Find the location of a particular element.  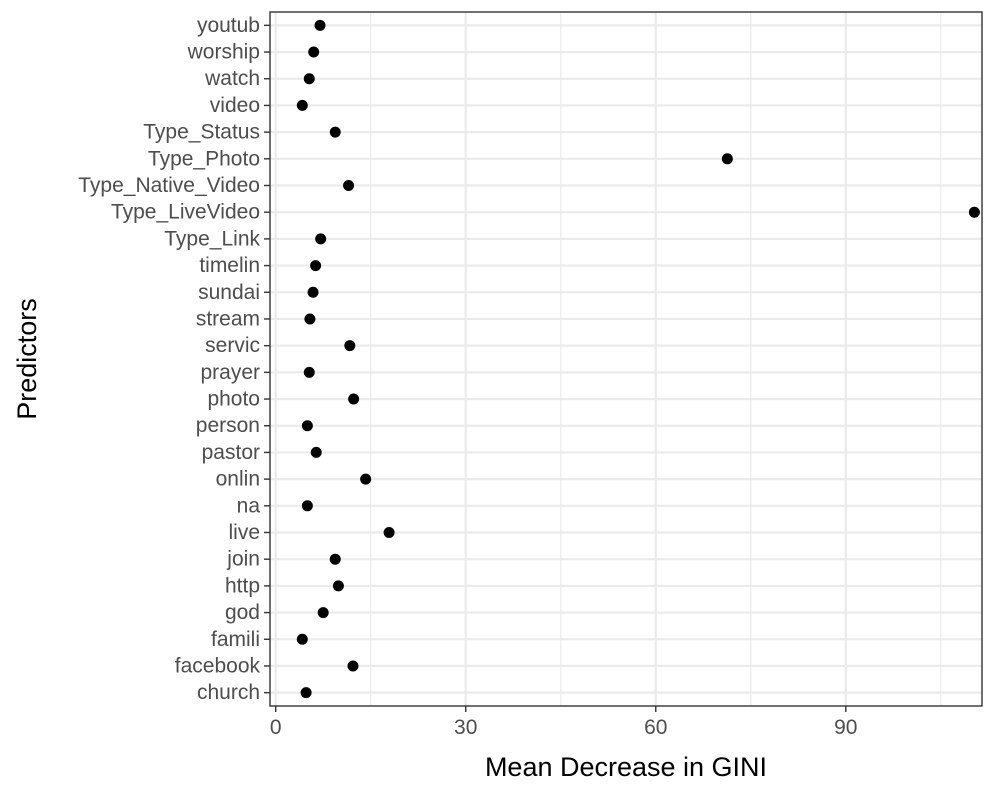

data-point-stream is located at coordinates (310, 319).